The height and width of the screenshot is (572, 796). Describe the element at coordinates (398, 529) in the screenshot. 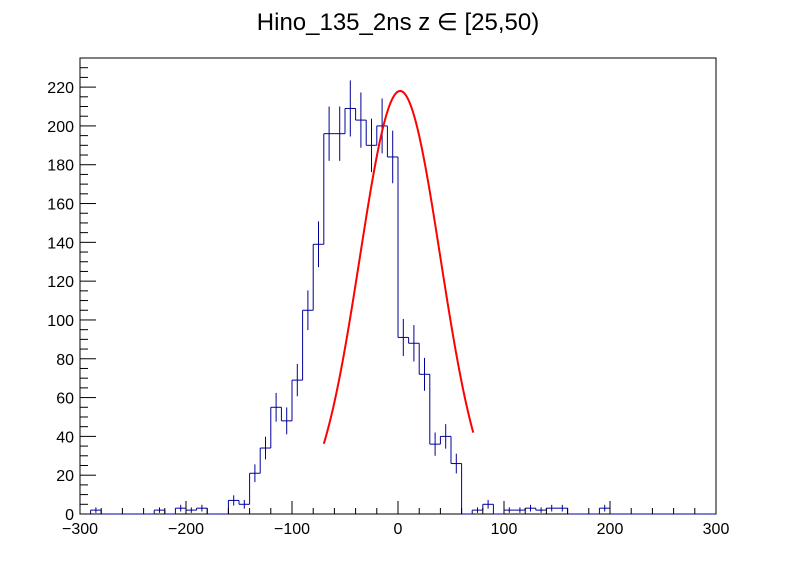

I see `x-tick-label: 0` at that location.